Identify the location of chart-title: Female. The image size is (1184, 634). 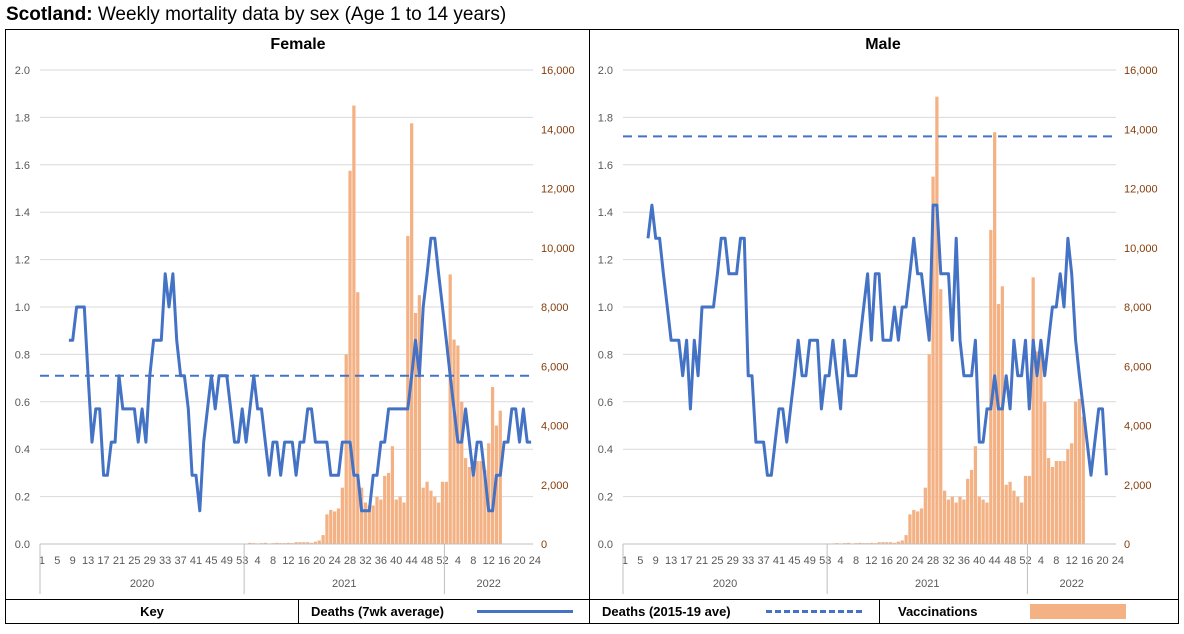
(297, 44).